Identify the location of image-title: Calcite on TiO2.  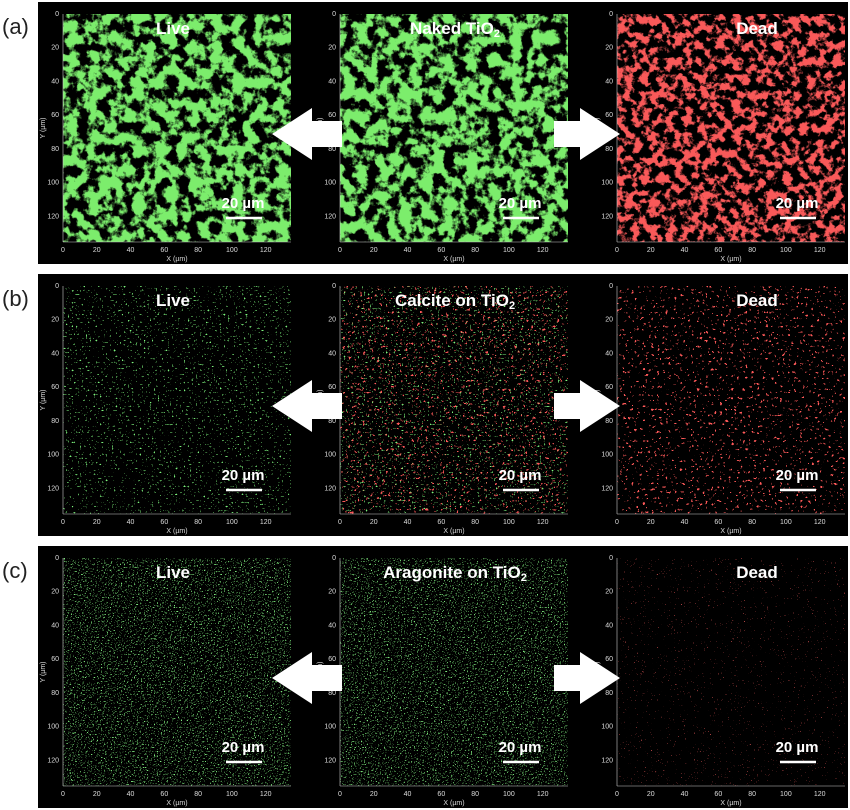
(455, 301).